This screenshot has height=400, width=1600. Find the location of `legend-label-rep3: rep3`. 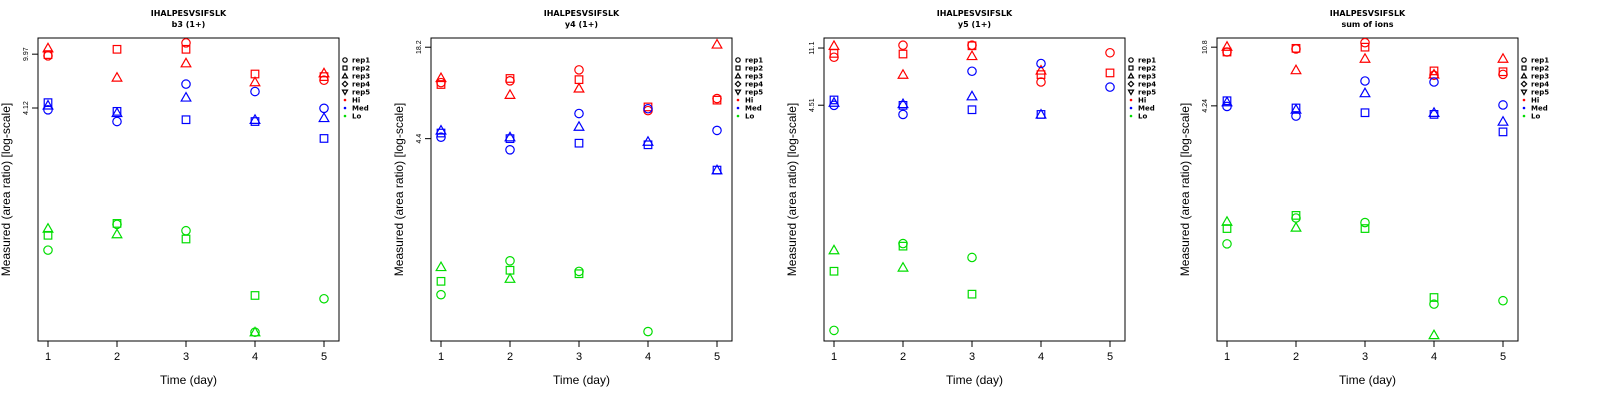

legend-label-rep3: rep3 is located at coordinates (1147, 77).